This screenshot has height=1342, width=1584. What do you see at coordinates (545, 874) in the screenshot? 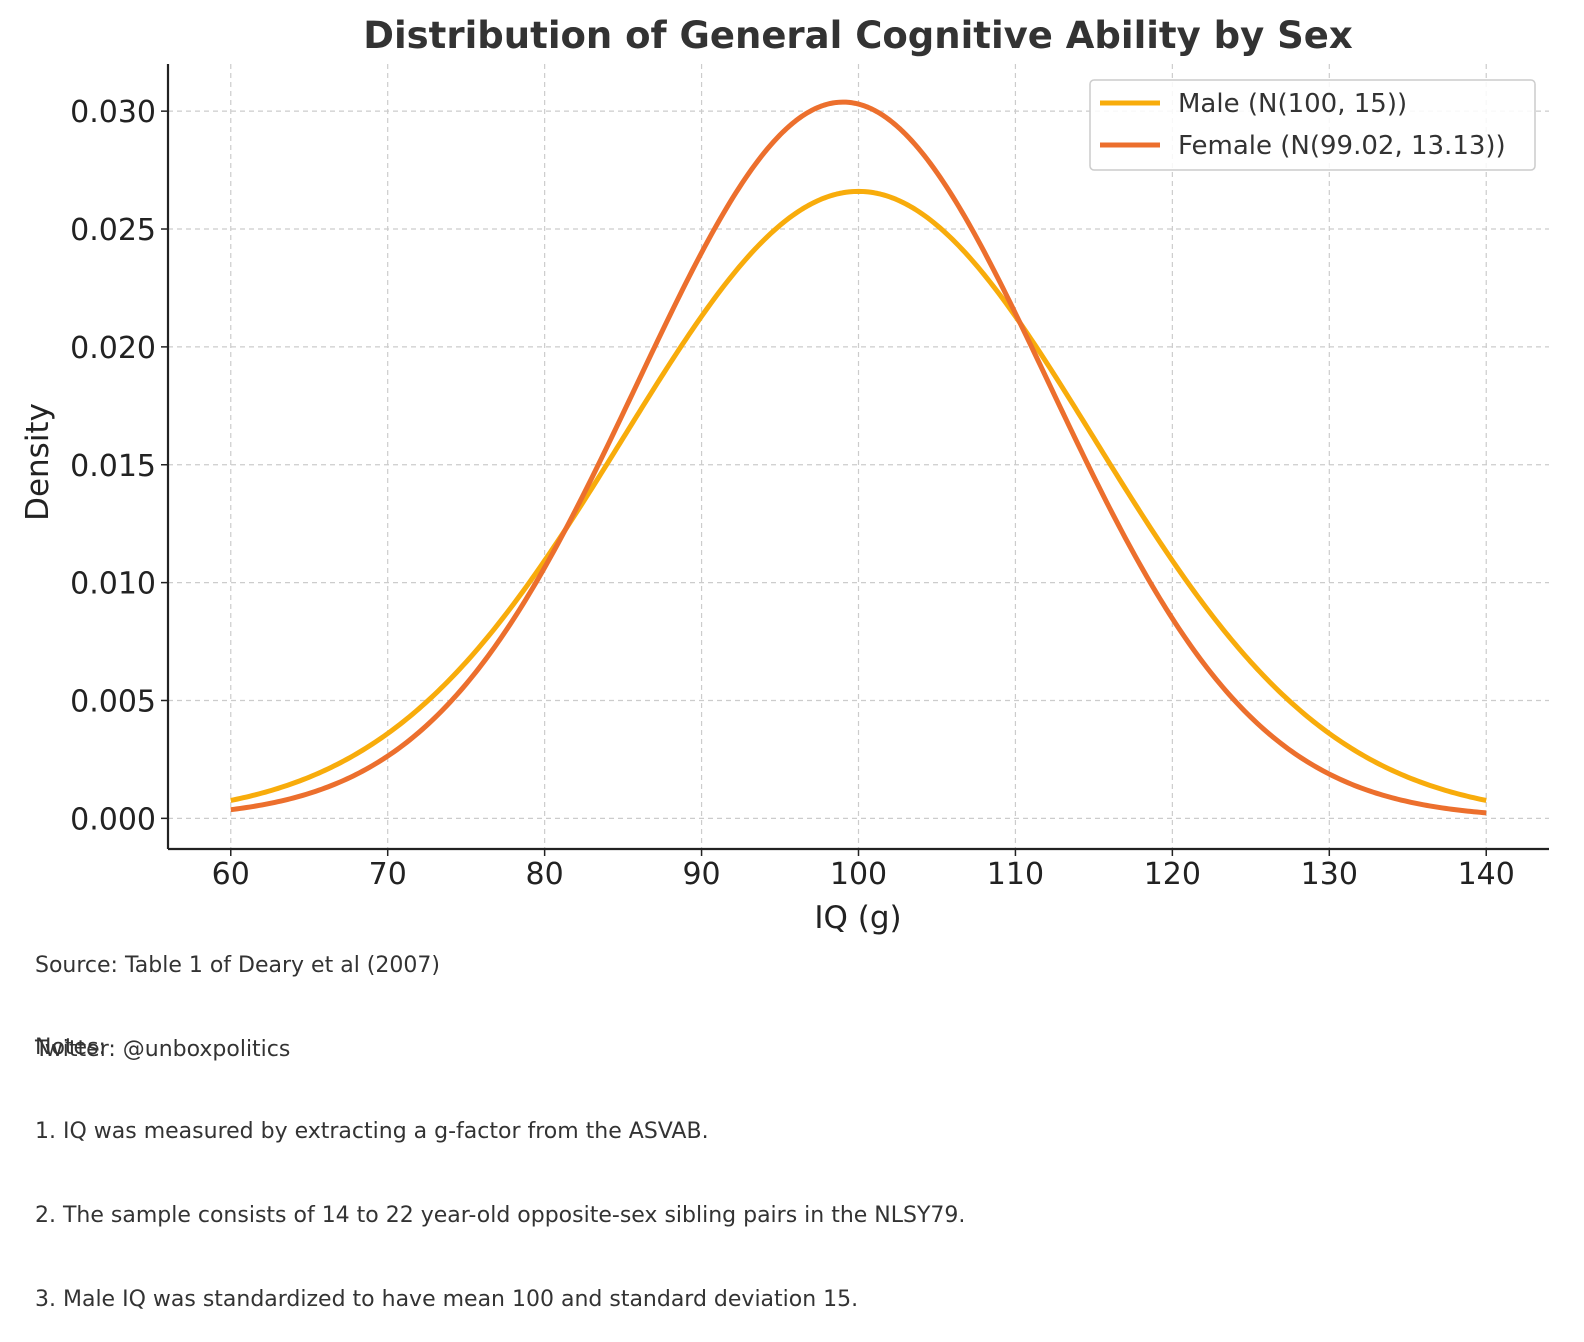
I see `x-tick-label: 80` at bounding box center [545, 874].